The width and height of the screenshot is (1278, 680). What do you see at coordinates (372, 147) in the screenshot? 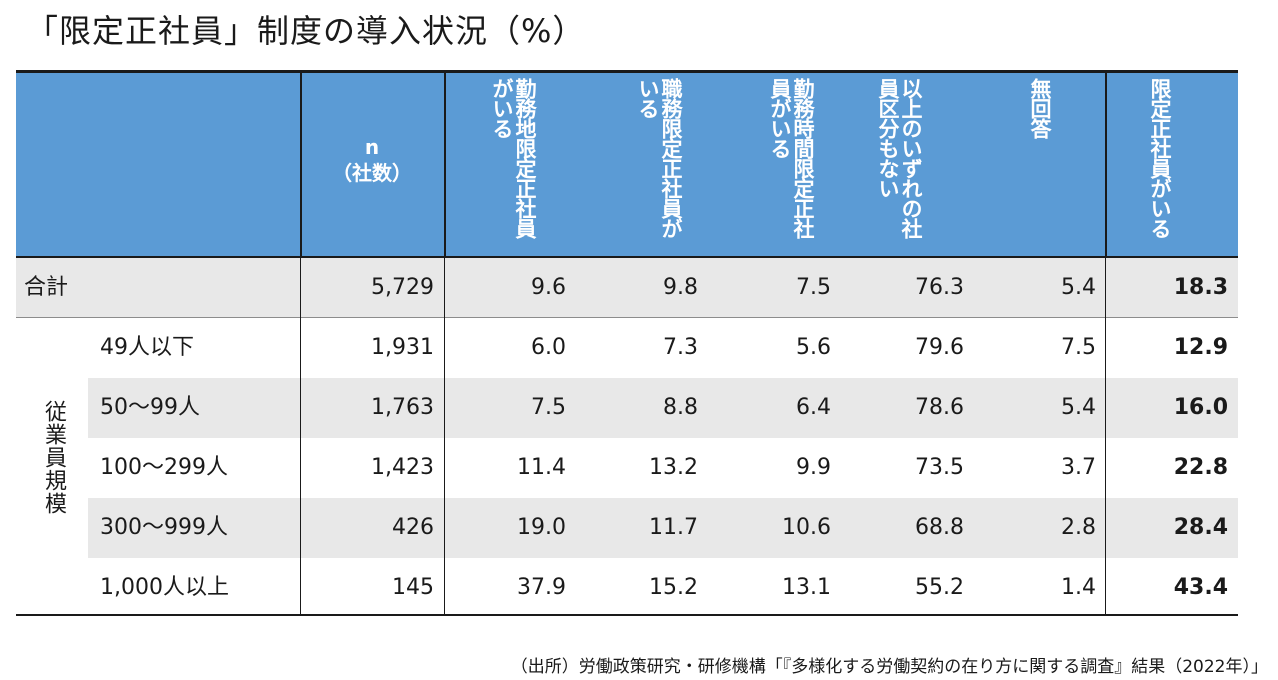
I see `header-n-line1: n` at bounding box center [372, 147].